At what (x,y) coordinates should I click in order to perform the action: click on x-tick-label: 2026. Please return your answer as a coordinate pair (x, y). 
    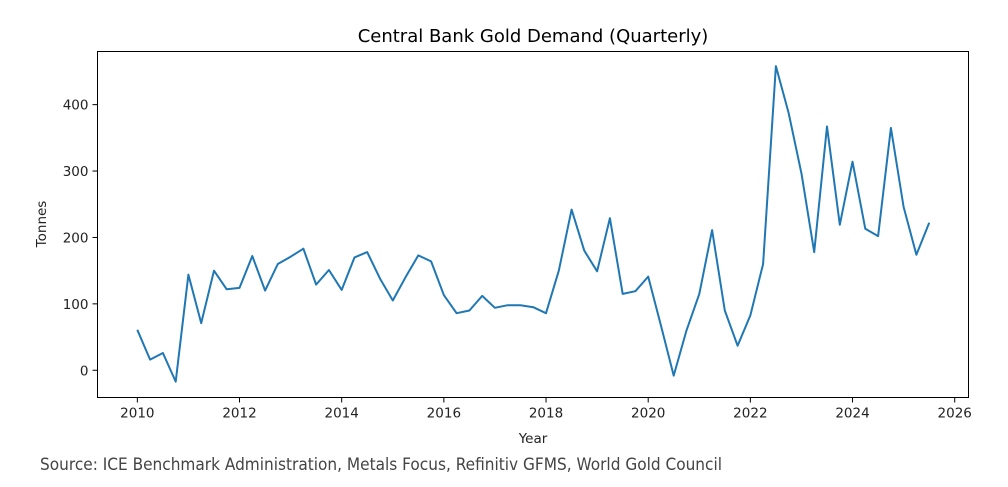
    Looking at the image, I should click on (955, 414).